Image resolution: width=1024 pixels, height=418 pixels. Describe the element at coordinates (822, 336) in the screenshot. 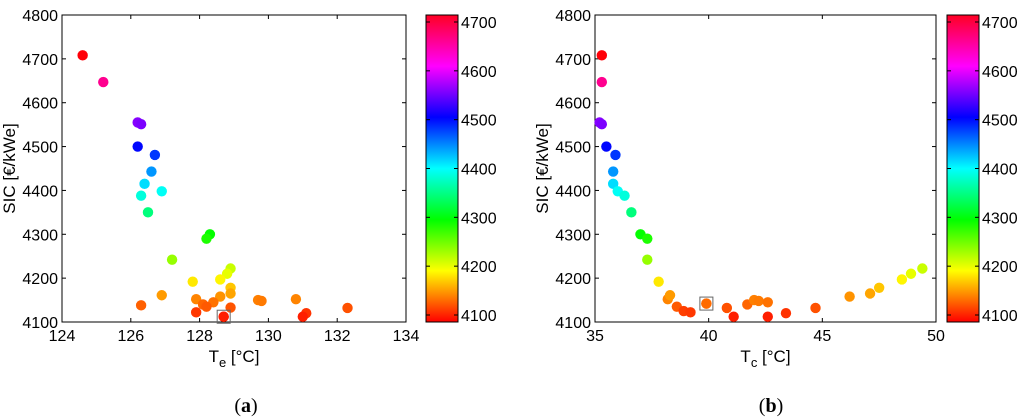

I see `x-tick-label: 45` at that location.